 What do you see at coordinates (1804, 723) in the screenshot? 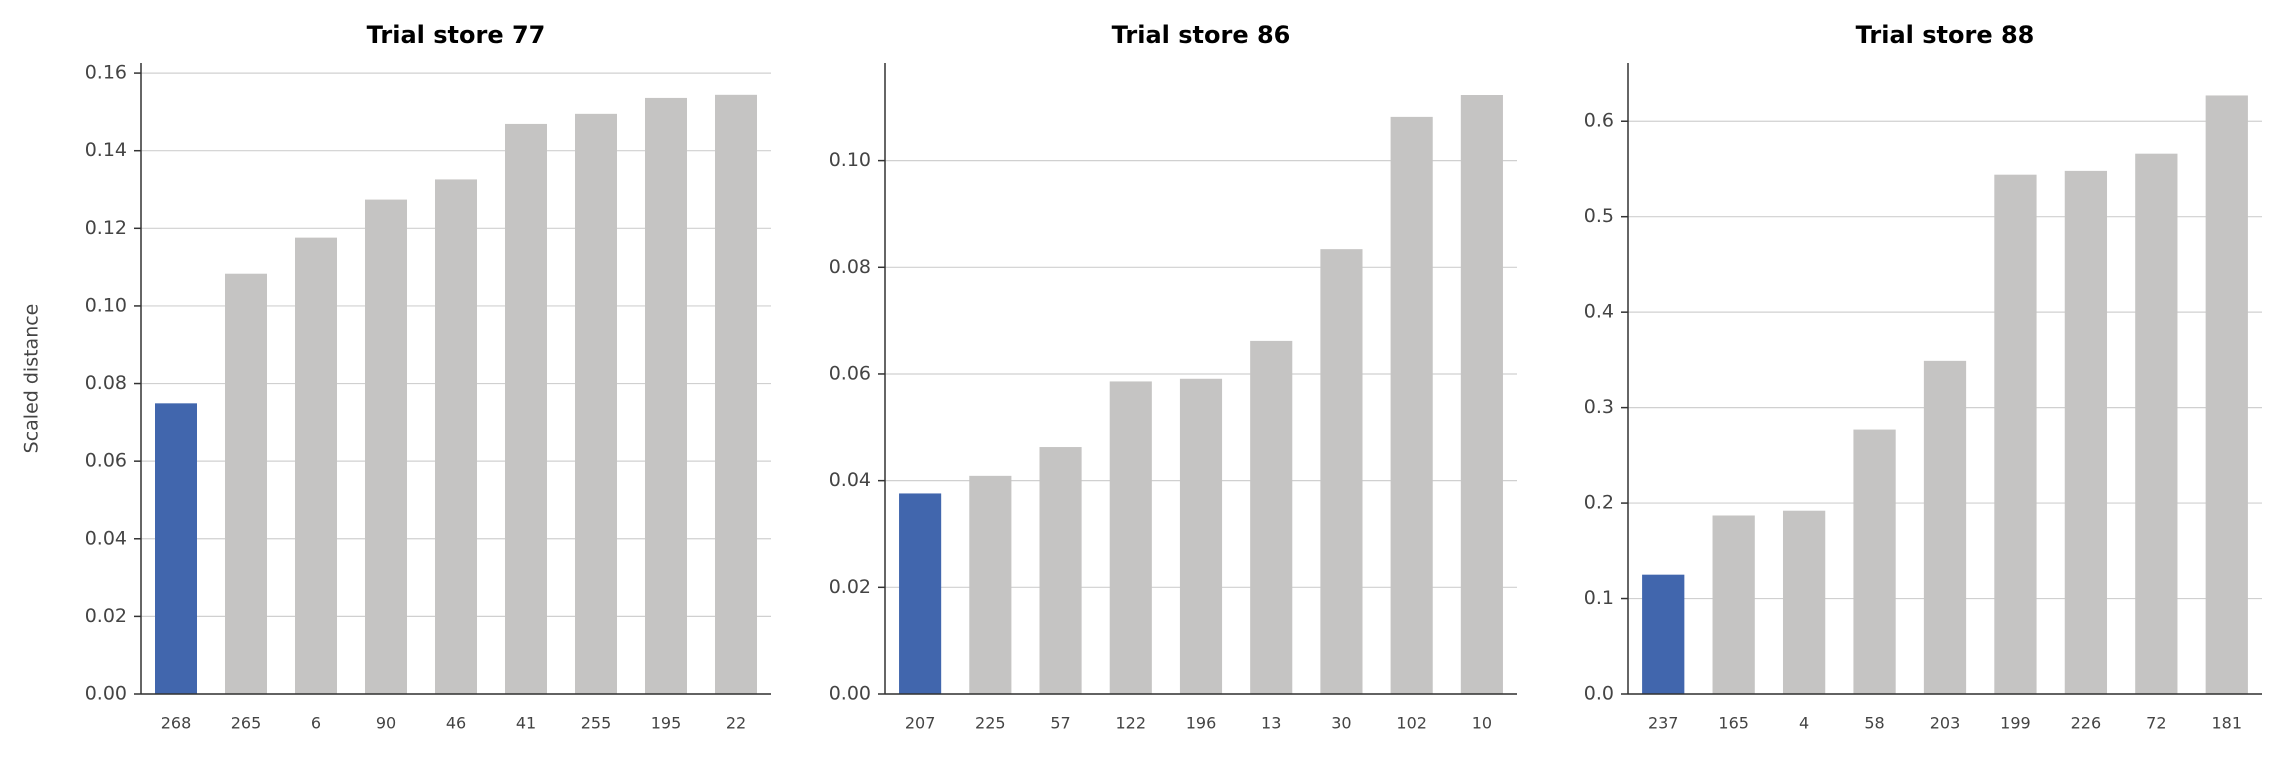
I see `x-tick-label: 4` at bounding box center [1804, 723].